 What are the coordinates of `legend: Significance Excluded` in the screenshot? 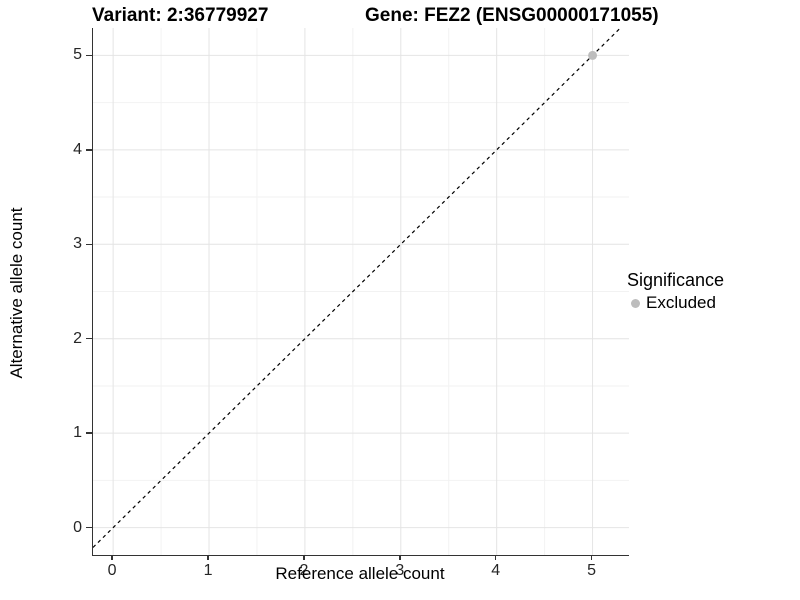 It's located at (712, 291).